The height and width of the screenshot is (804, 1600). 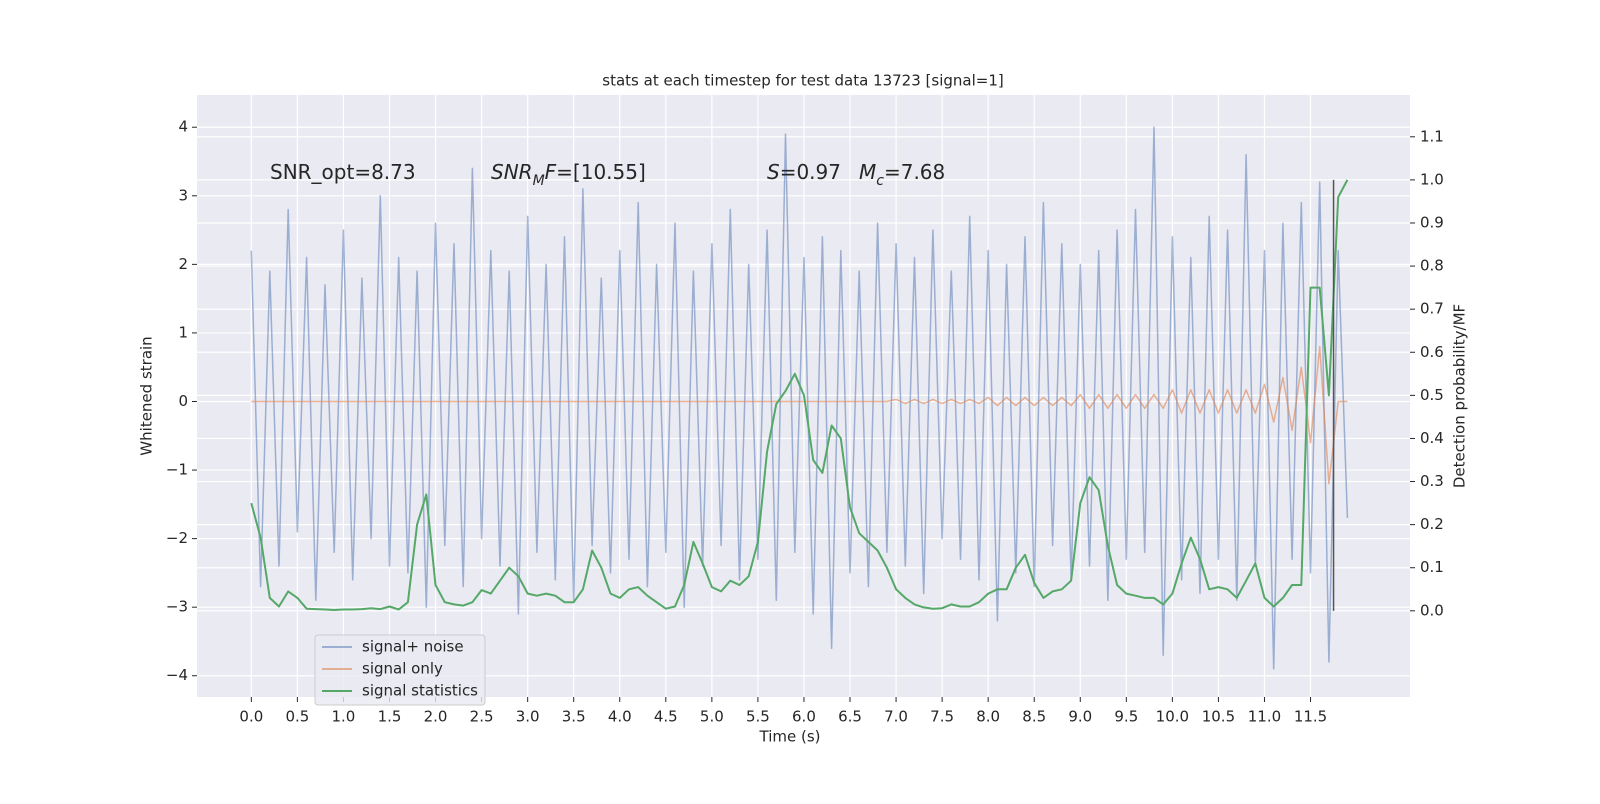 I want to click on x-tick-label: 4.5, so click(x=666, y=717).